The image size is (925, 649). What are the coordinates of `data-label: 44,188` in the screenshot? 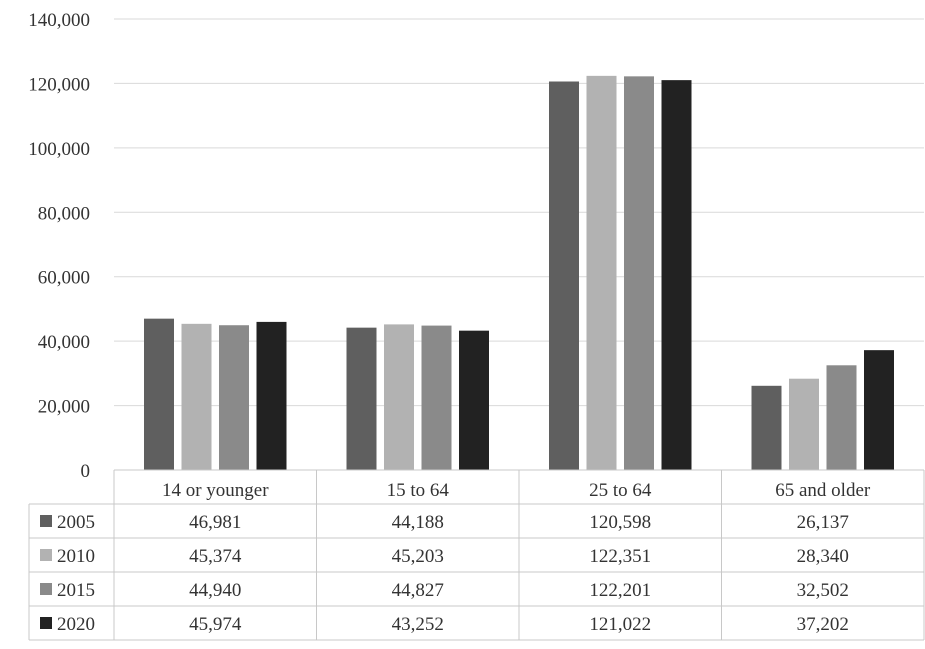 It's located at (418, 522).